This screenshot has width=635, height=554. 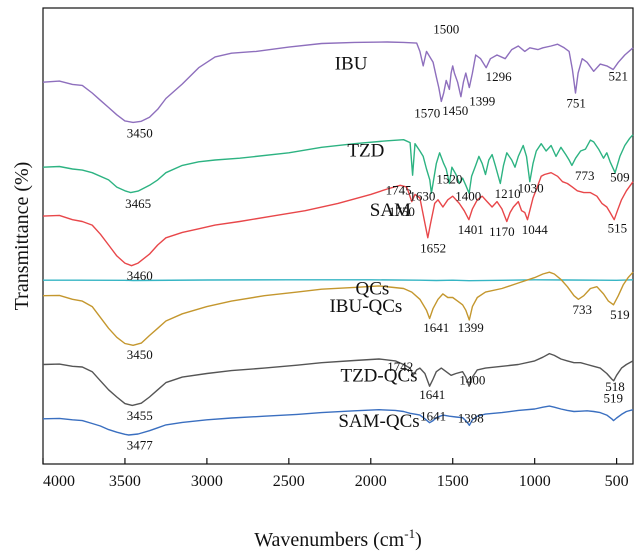 I want to click on series-line-ibu-qcs, so click(x=338, y=308).